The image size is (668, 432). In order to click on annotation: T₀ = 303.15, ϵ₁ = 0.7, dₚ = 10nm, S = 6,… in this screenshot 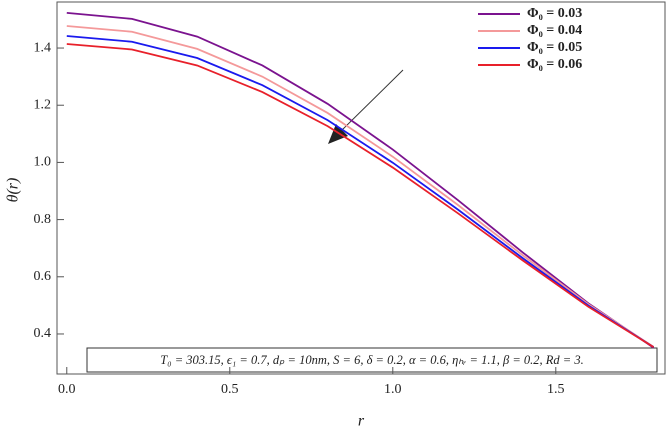, I will do `click(371, 360)`.